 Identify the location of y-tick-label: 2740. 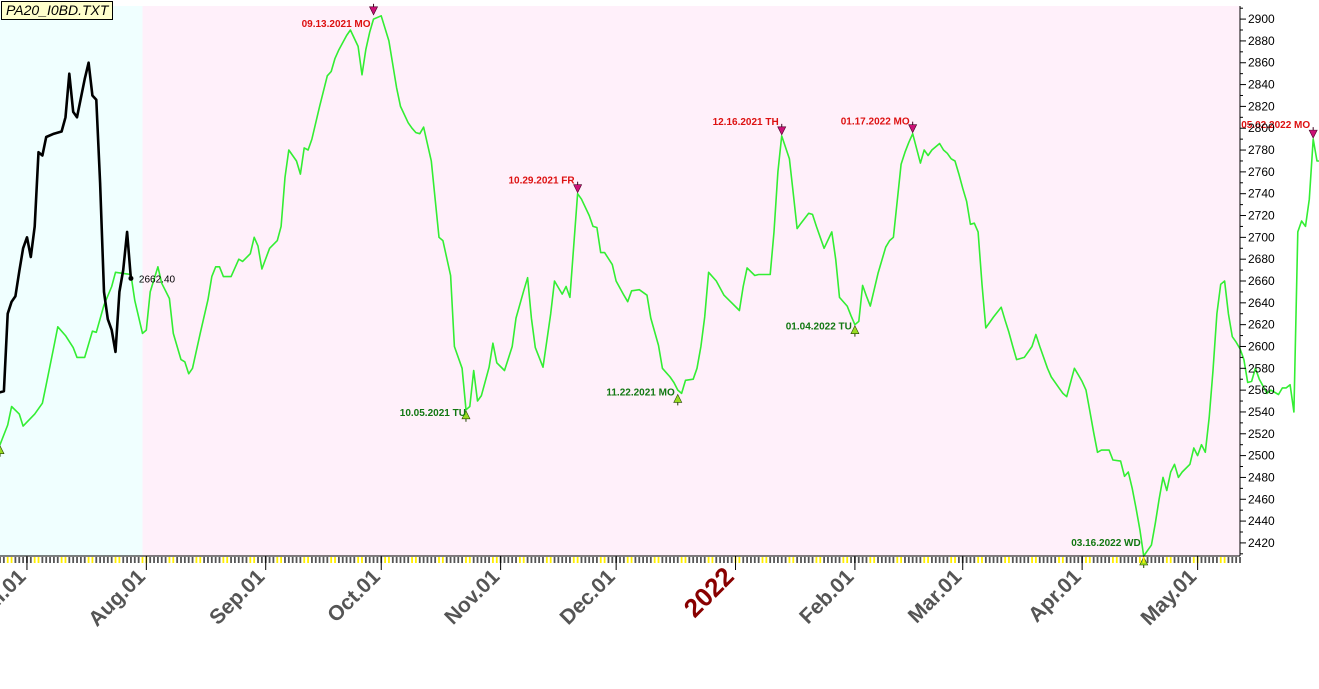
(1261, 194).